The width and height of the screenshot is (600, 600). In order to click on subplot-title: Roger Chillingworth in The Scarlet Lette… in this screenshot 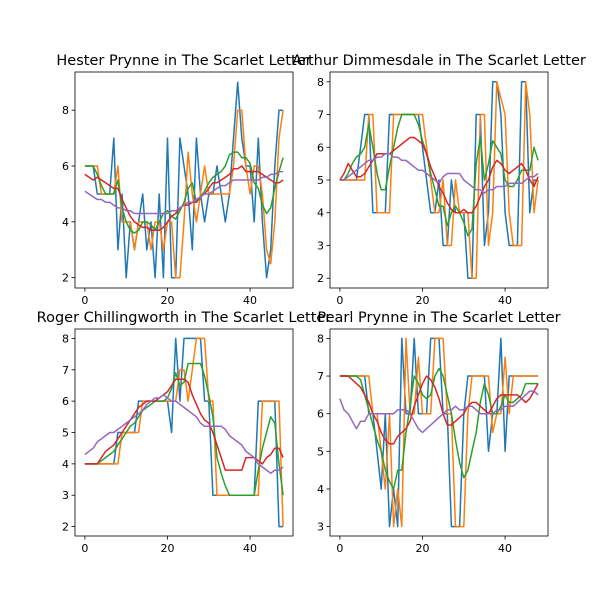, I will do `click(184, 318)`.